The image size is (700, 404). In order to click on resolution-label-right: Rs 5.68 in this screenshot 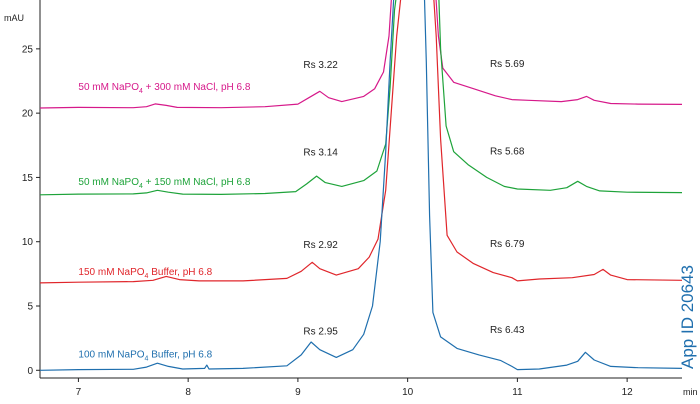, I will do `click(507, 151)`.